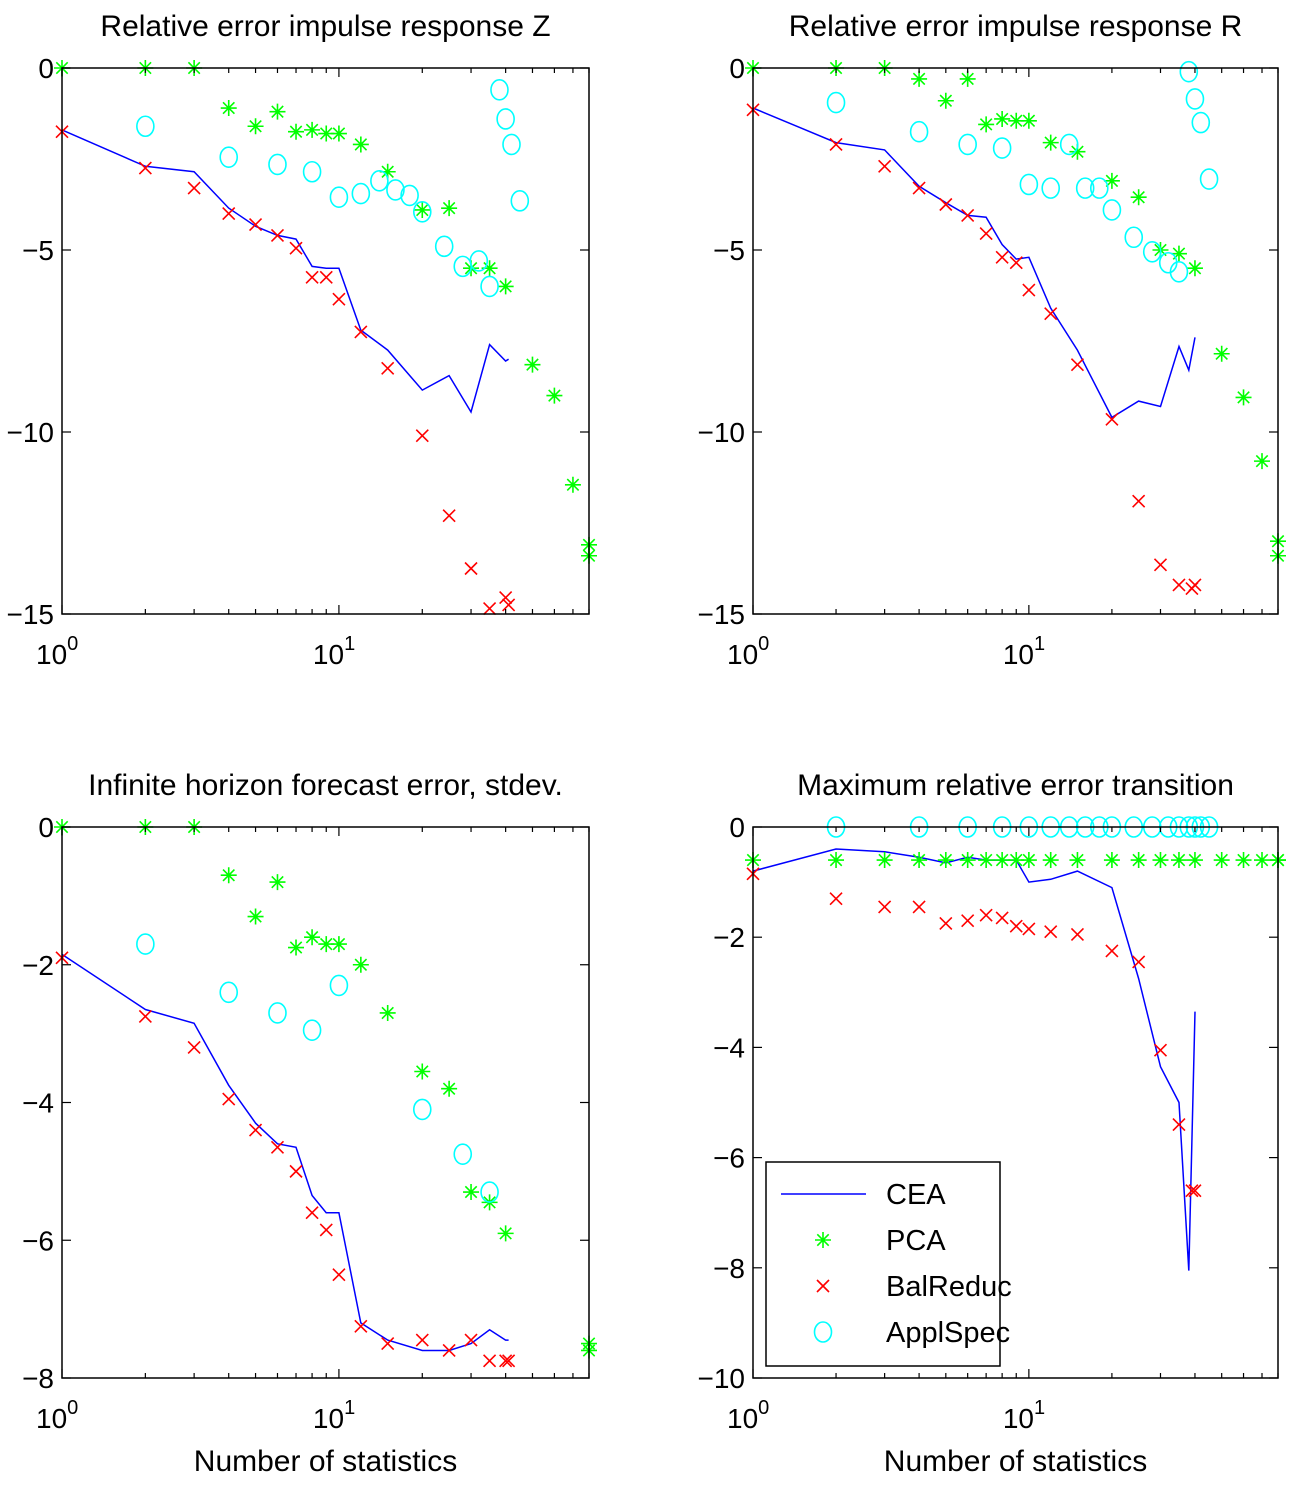 The width and height of the screenshot is (1299, 1485). Describe the element at coordinates (325, 26) in the screenshot. I see `chart-title: Relative error impulse response Z` at that location.